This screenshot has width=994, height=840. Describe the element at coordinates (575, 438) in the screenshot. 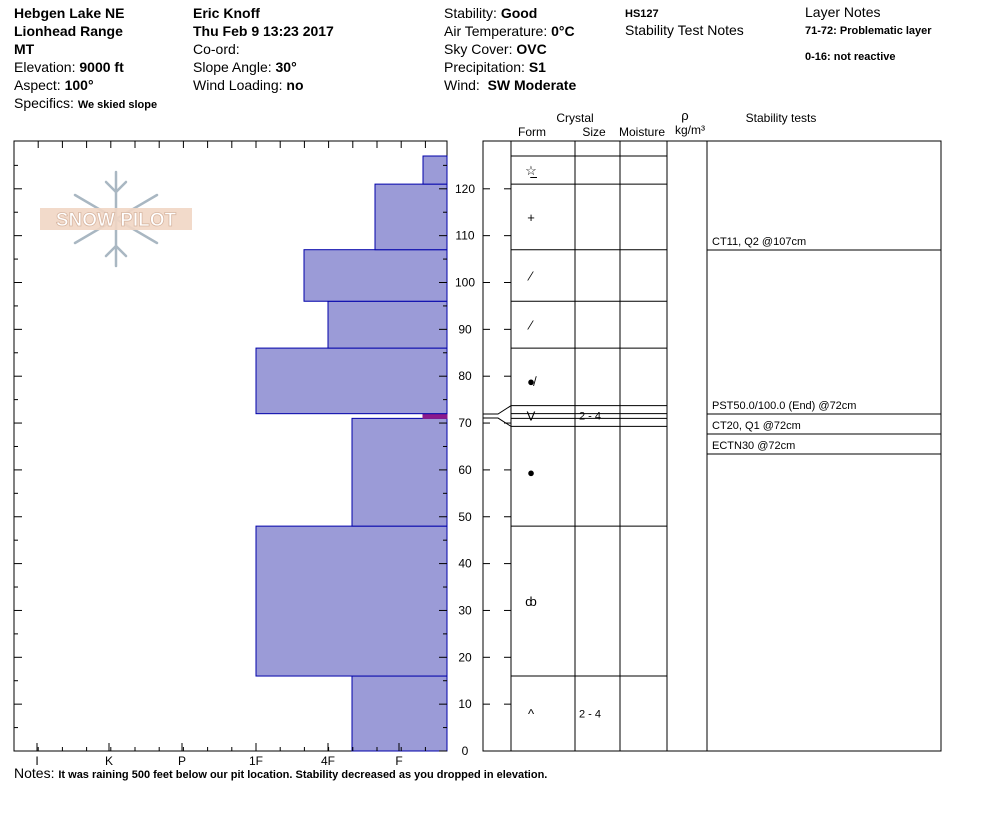

I see `layer-rows: ☆̲ + ⁄ ⁄ ●̸ V 2 - 4 ● ȸ ^ 2 - 4` at that location.